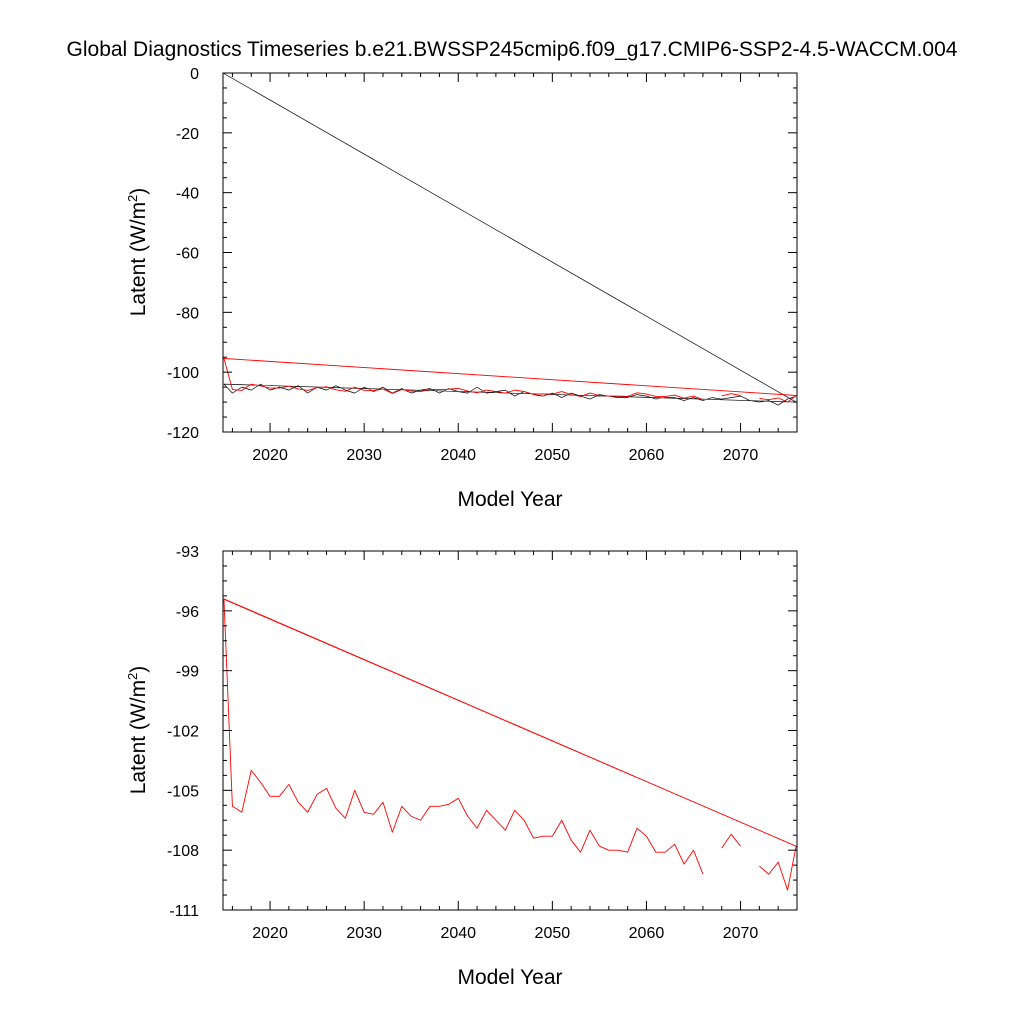 This screenshot has width=1024, height=1024. Describe the element at coordinates (509, 977) in the screenshot. I see `bottom-x-axis-label: Model Year` at that location.